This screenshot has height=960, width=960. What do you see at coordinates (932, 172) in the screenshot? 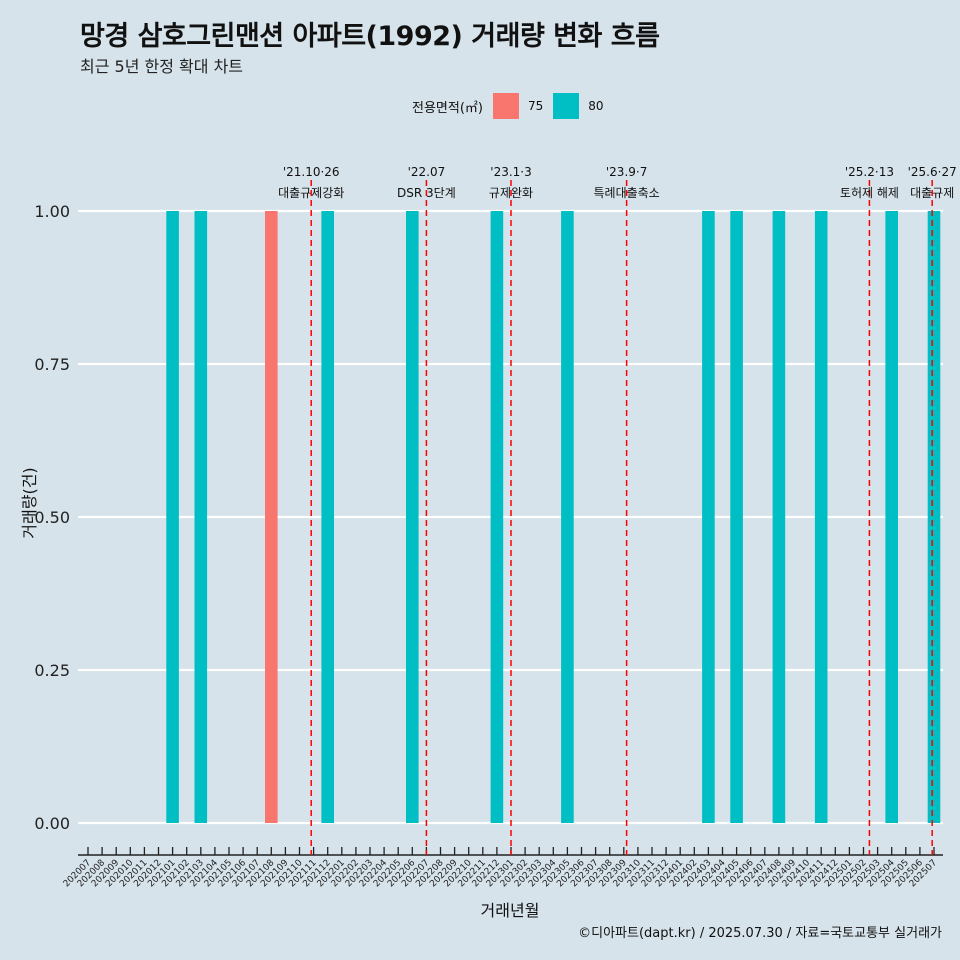
I see `event-date-label: '25.6·27` at bounding box center [932, 172].